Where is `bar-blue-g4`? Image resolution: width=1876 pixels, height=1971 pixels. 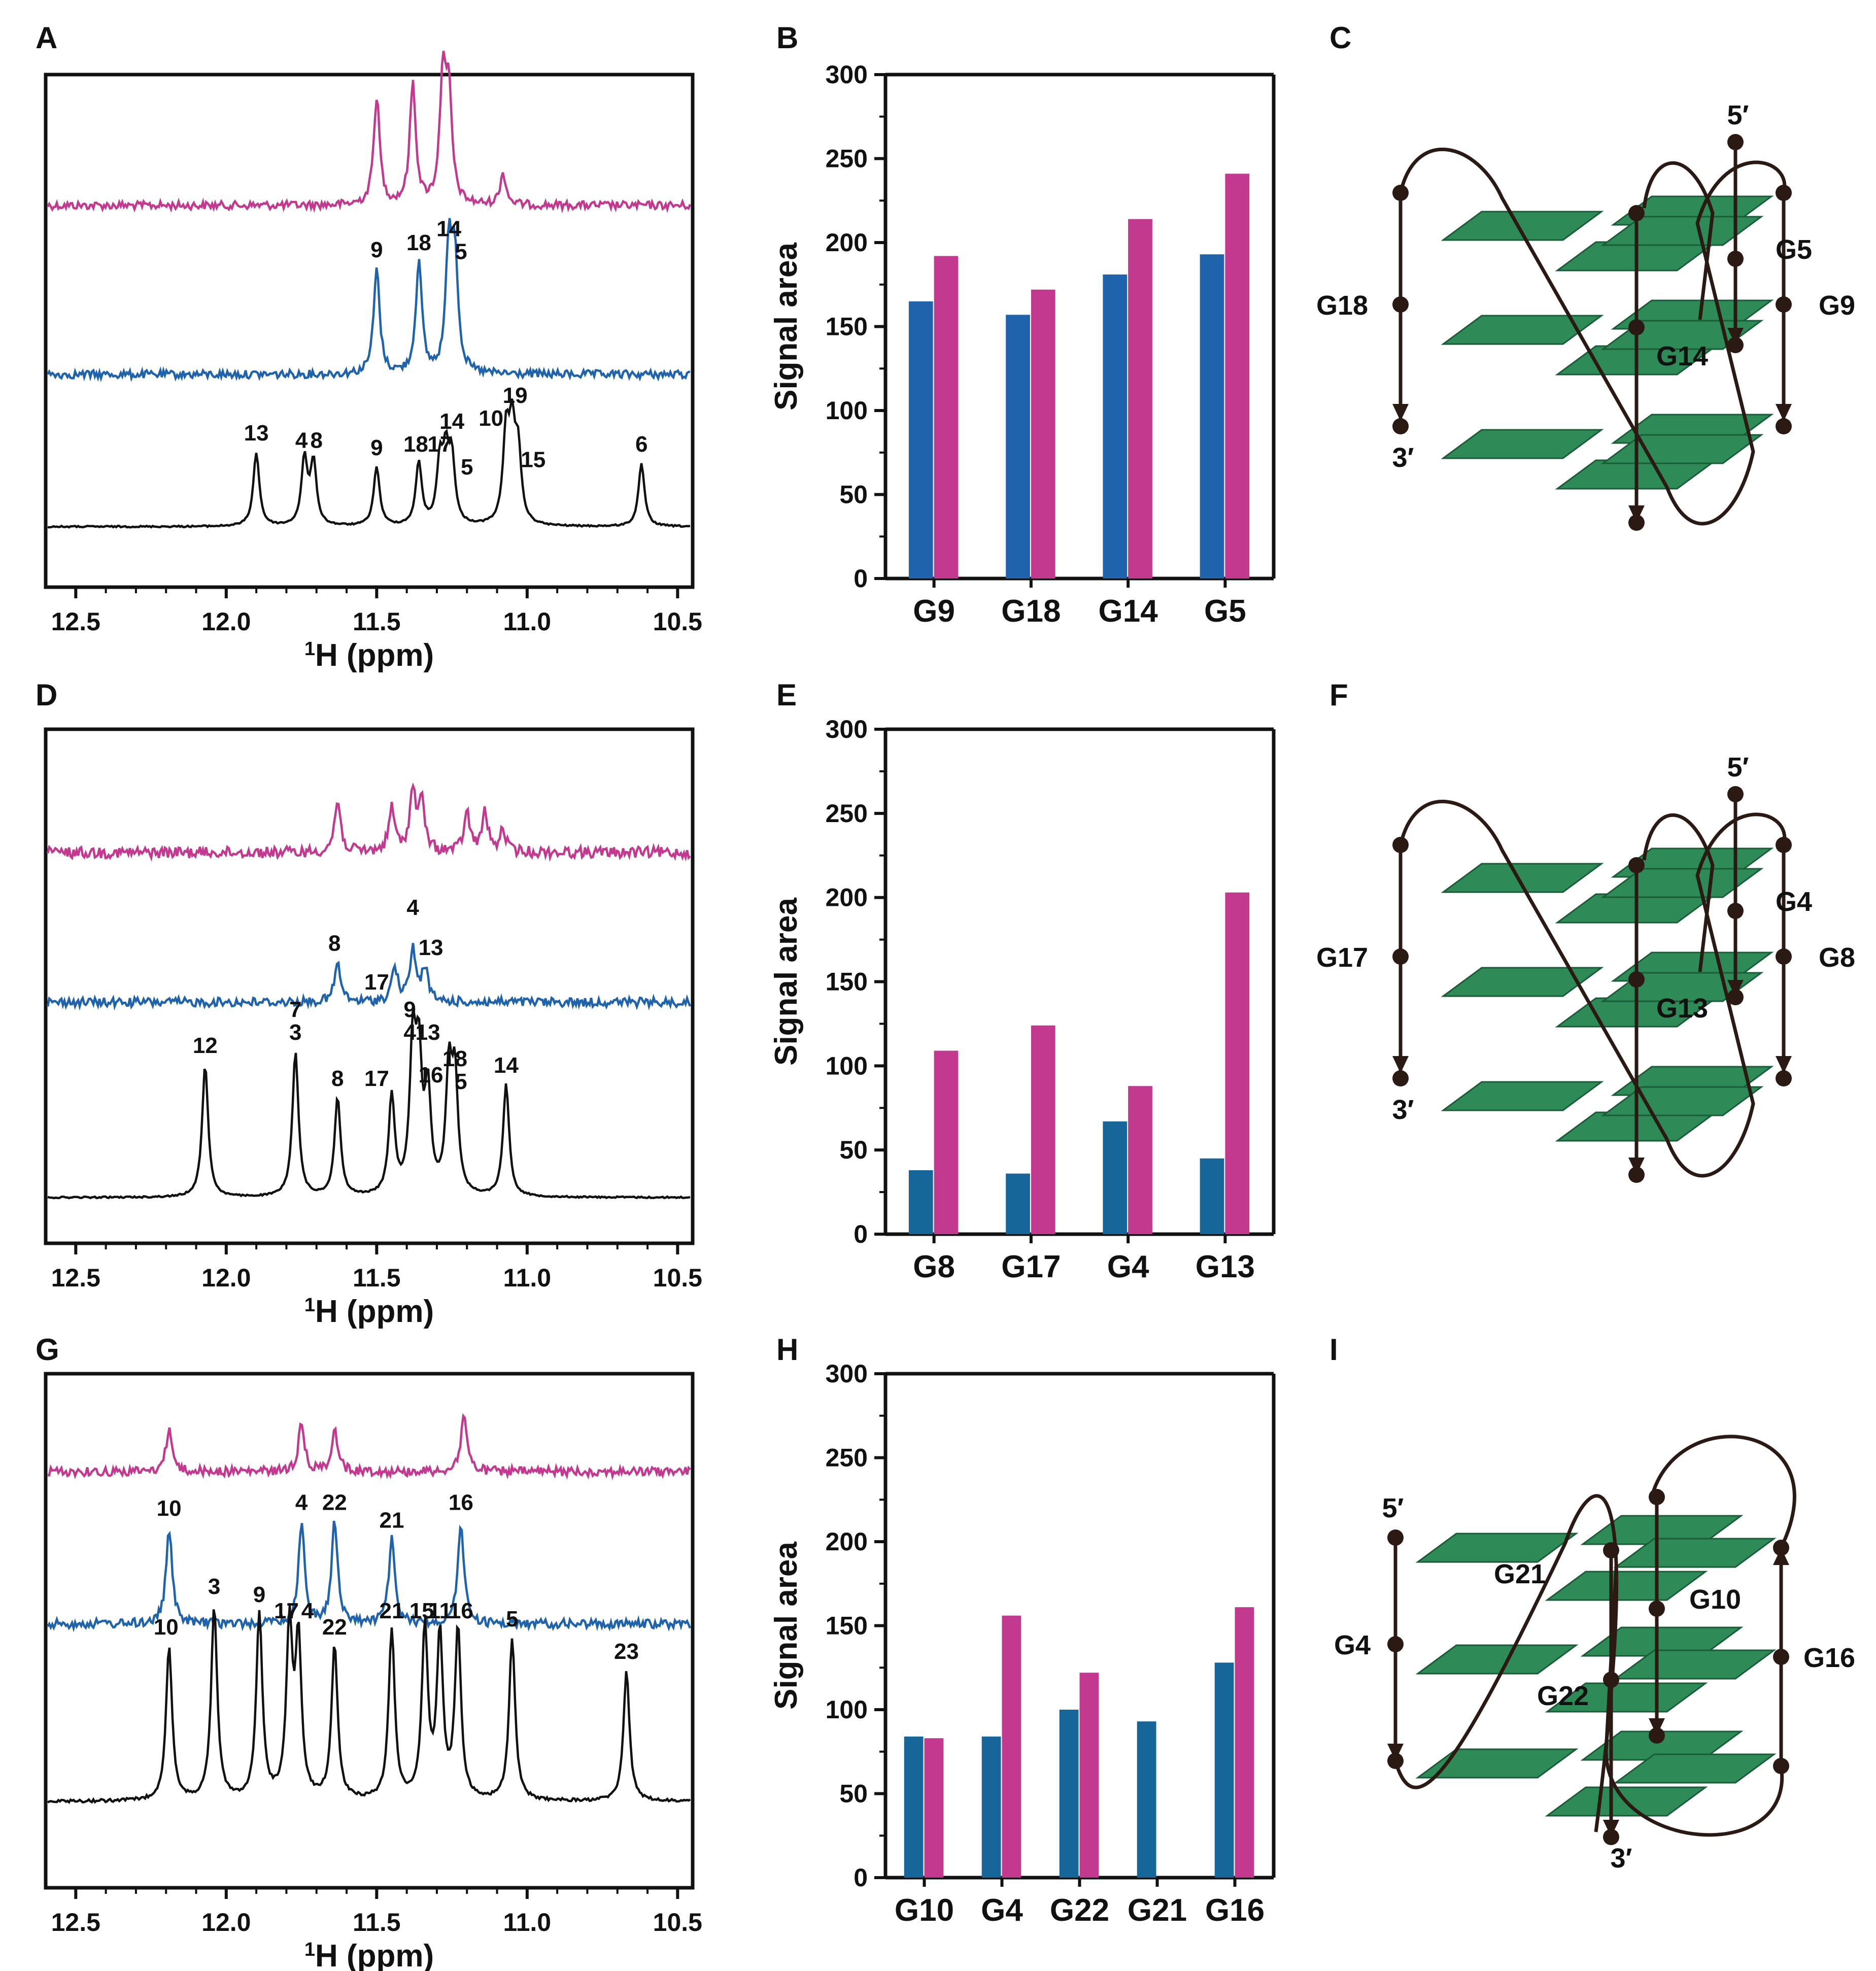
bar-blue-g4 is located at coordinates (991, 1807).